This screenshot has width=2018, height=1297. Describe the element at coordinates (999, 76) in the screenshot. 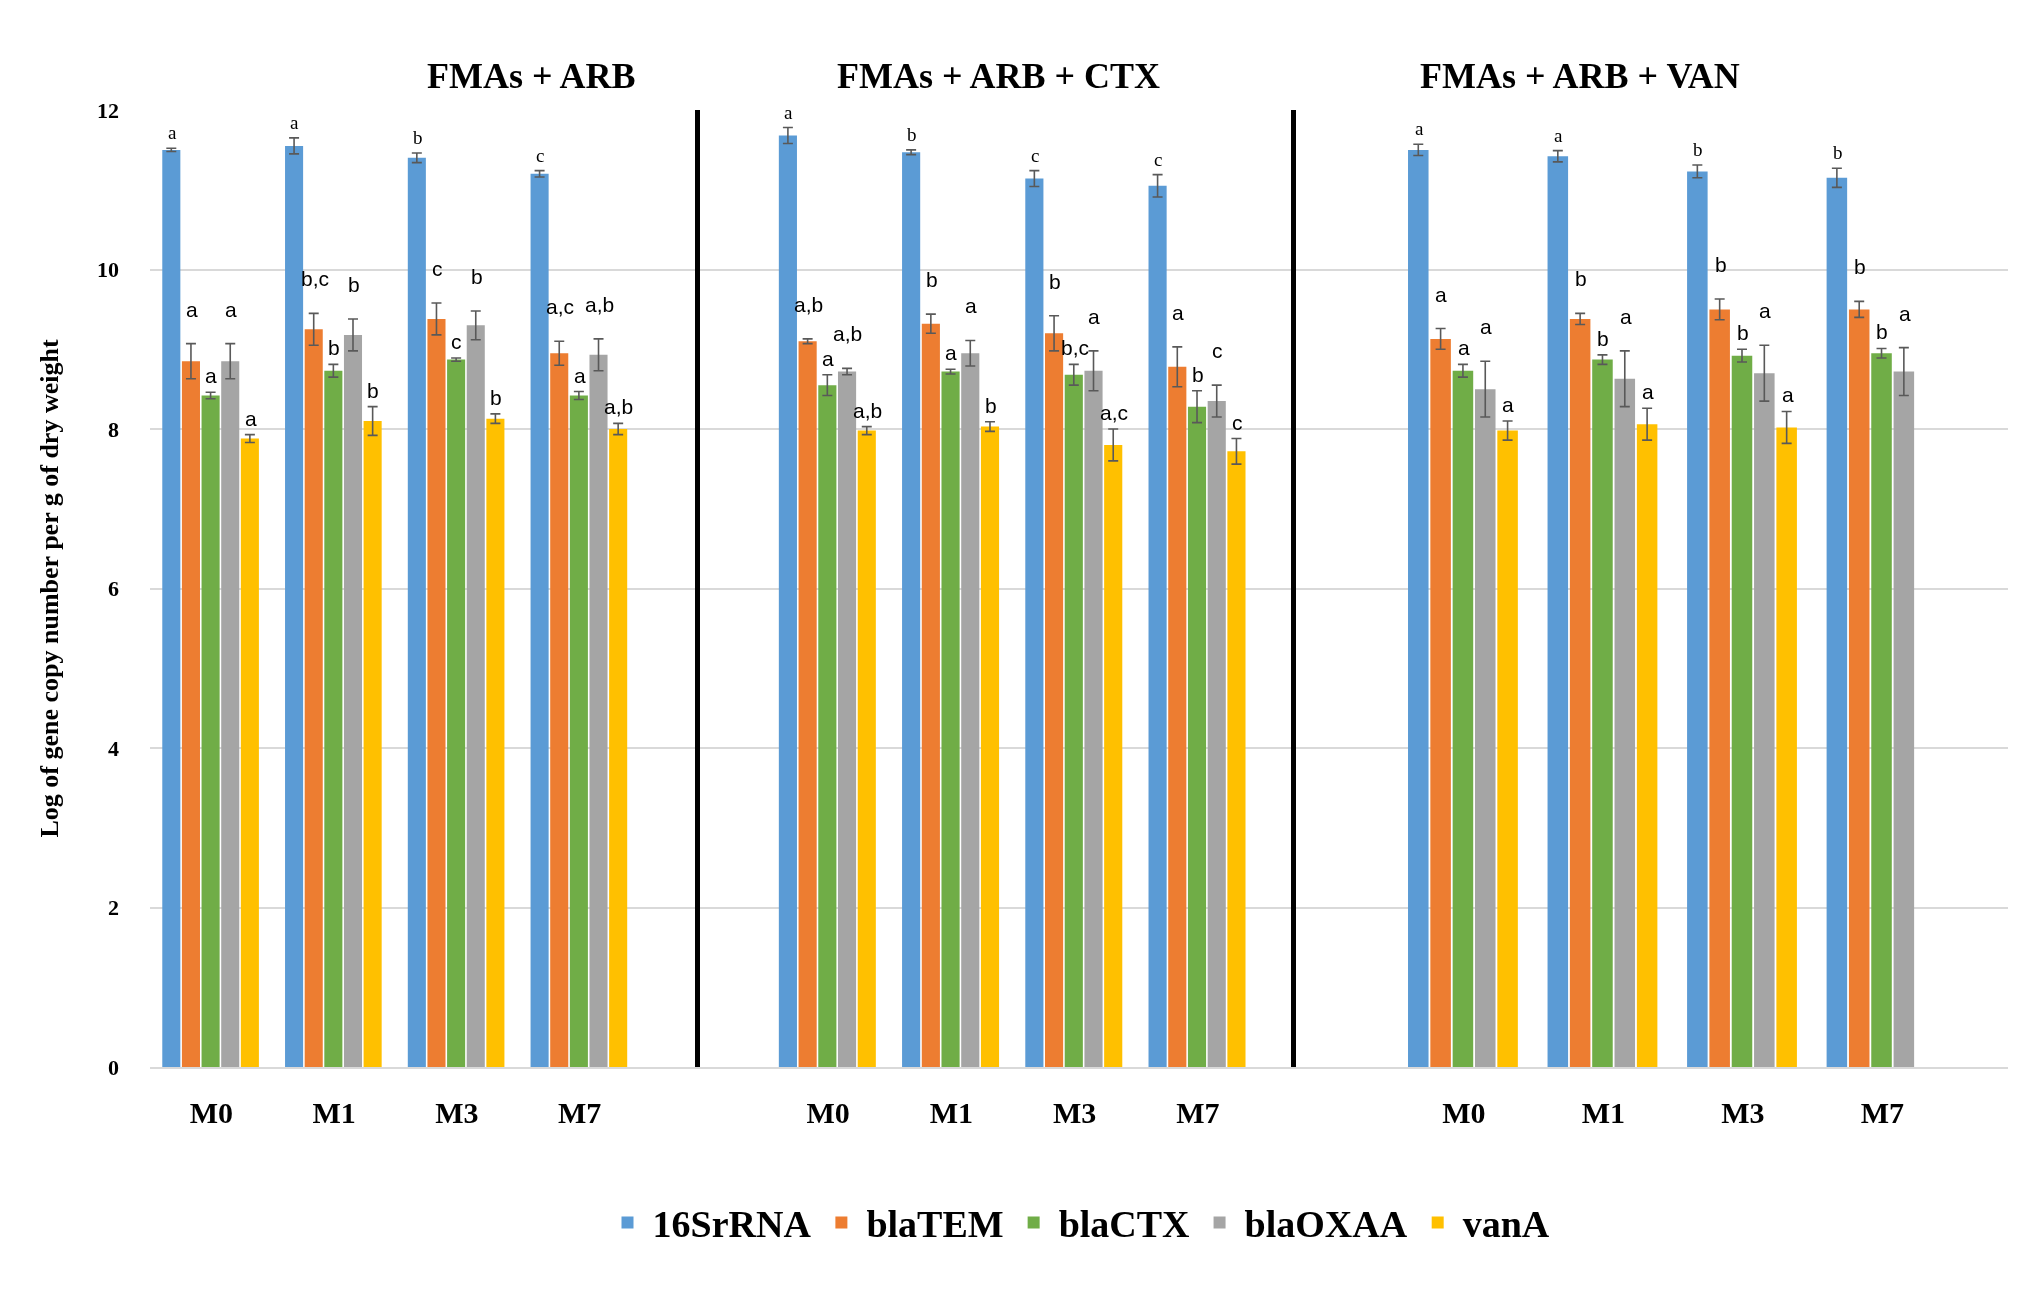

I see `chart-title: FMAs + ARB + CTX` at that location.